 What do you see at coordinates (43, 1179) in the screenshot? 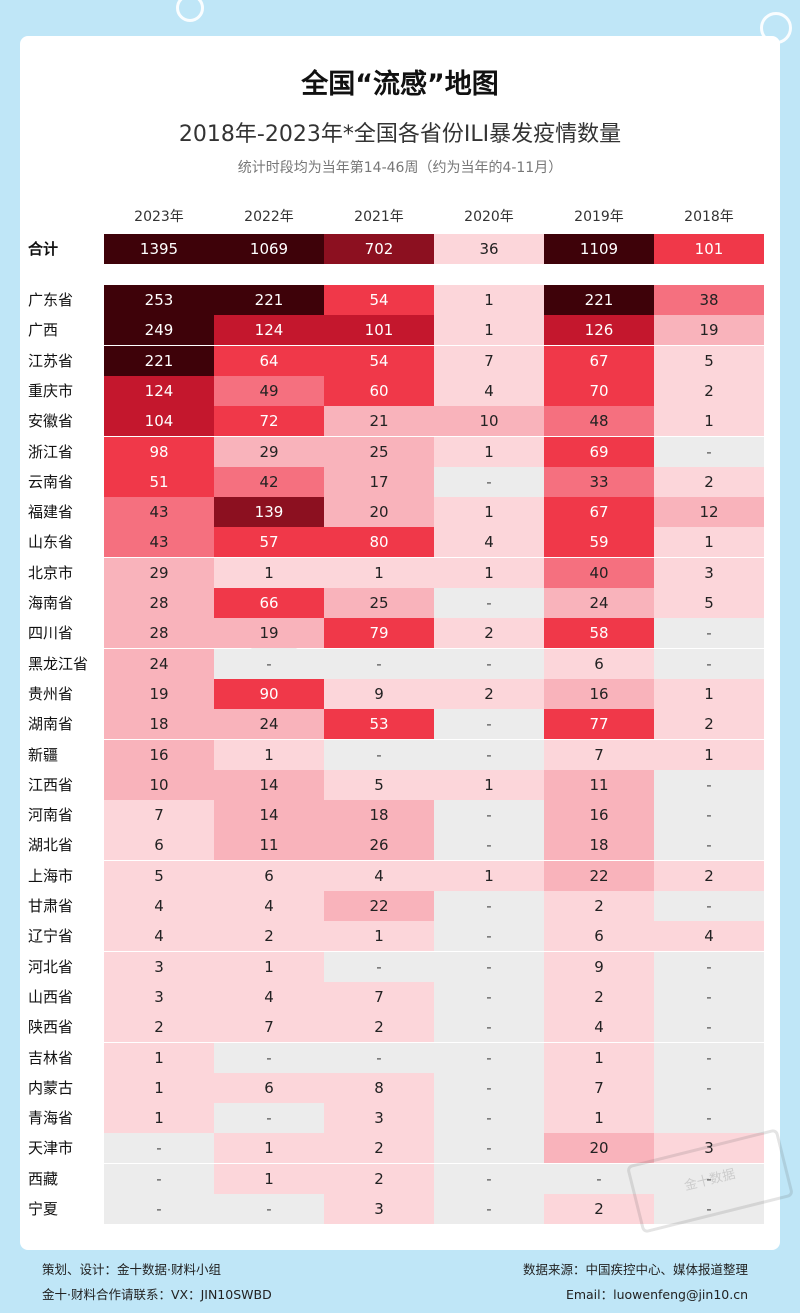
I see `row-label: 西藏` at bounding box center [43, 1179].